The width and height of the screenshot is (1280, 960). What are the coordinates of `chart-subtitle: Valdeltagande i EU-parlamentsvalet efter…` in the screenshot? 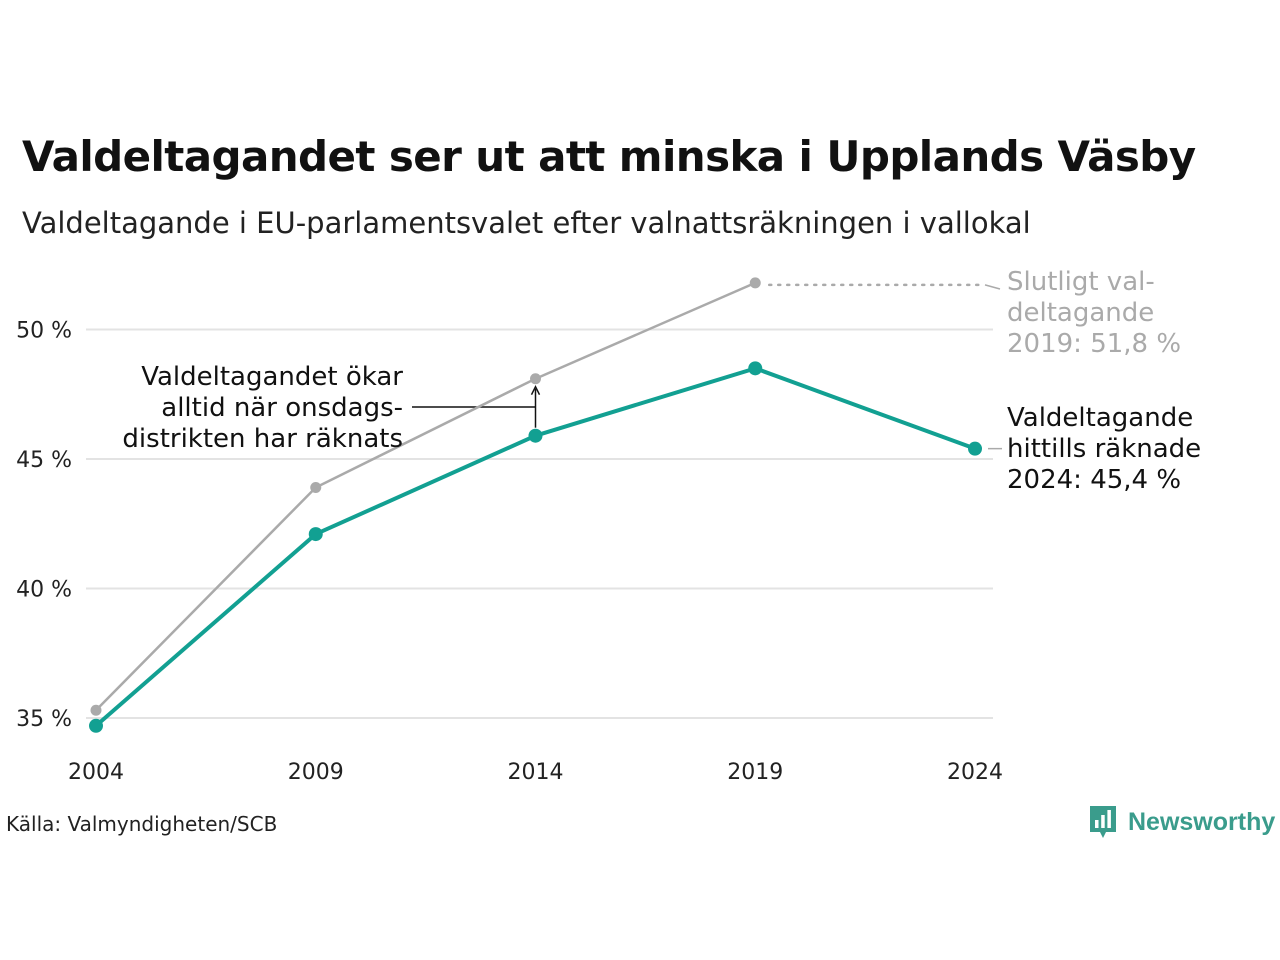 It's located at (526, 223).